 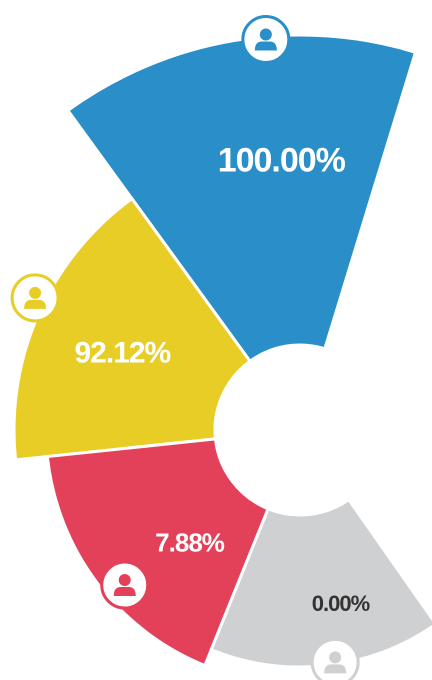 I want to click on value-label: 0.00%, so click(x=341, y=603).